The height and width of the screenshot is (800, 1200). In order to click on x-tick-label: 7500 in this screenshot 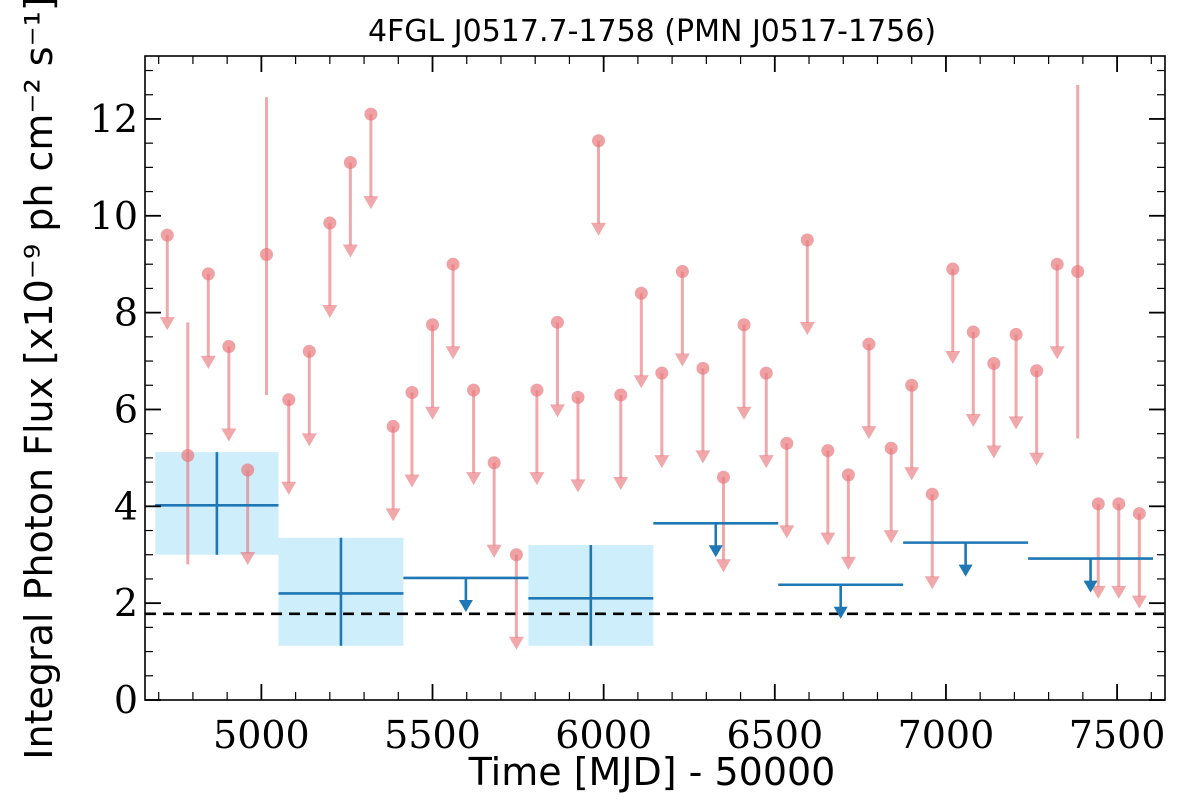, I will do `click(1117, 735)`.